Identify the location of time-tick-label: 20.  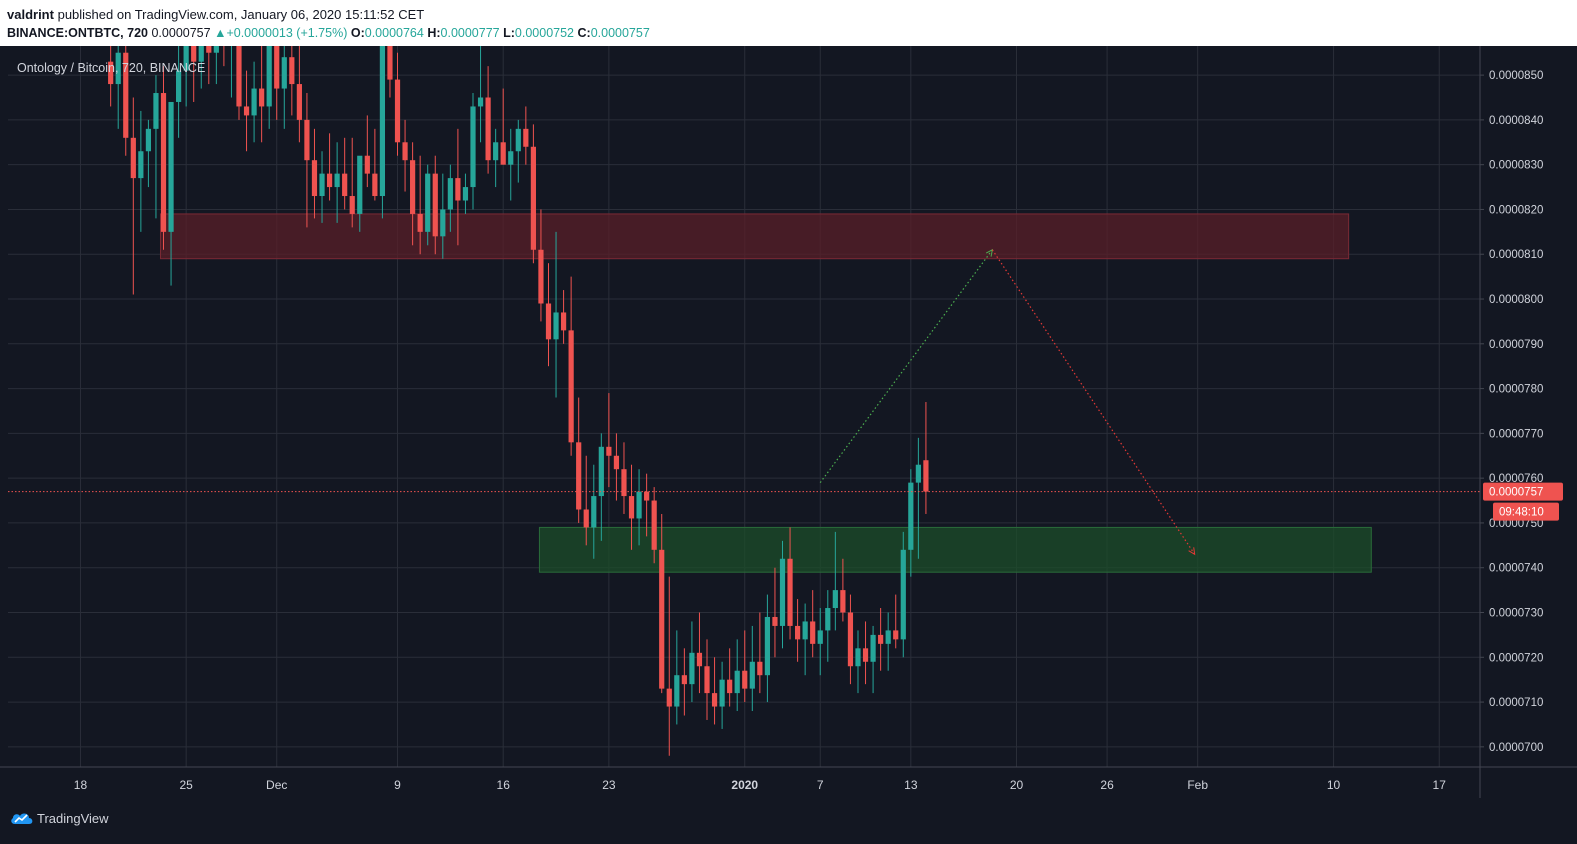
(1017, 785).